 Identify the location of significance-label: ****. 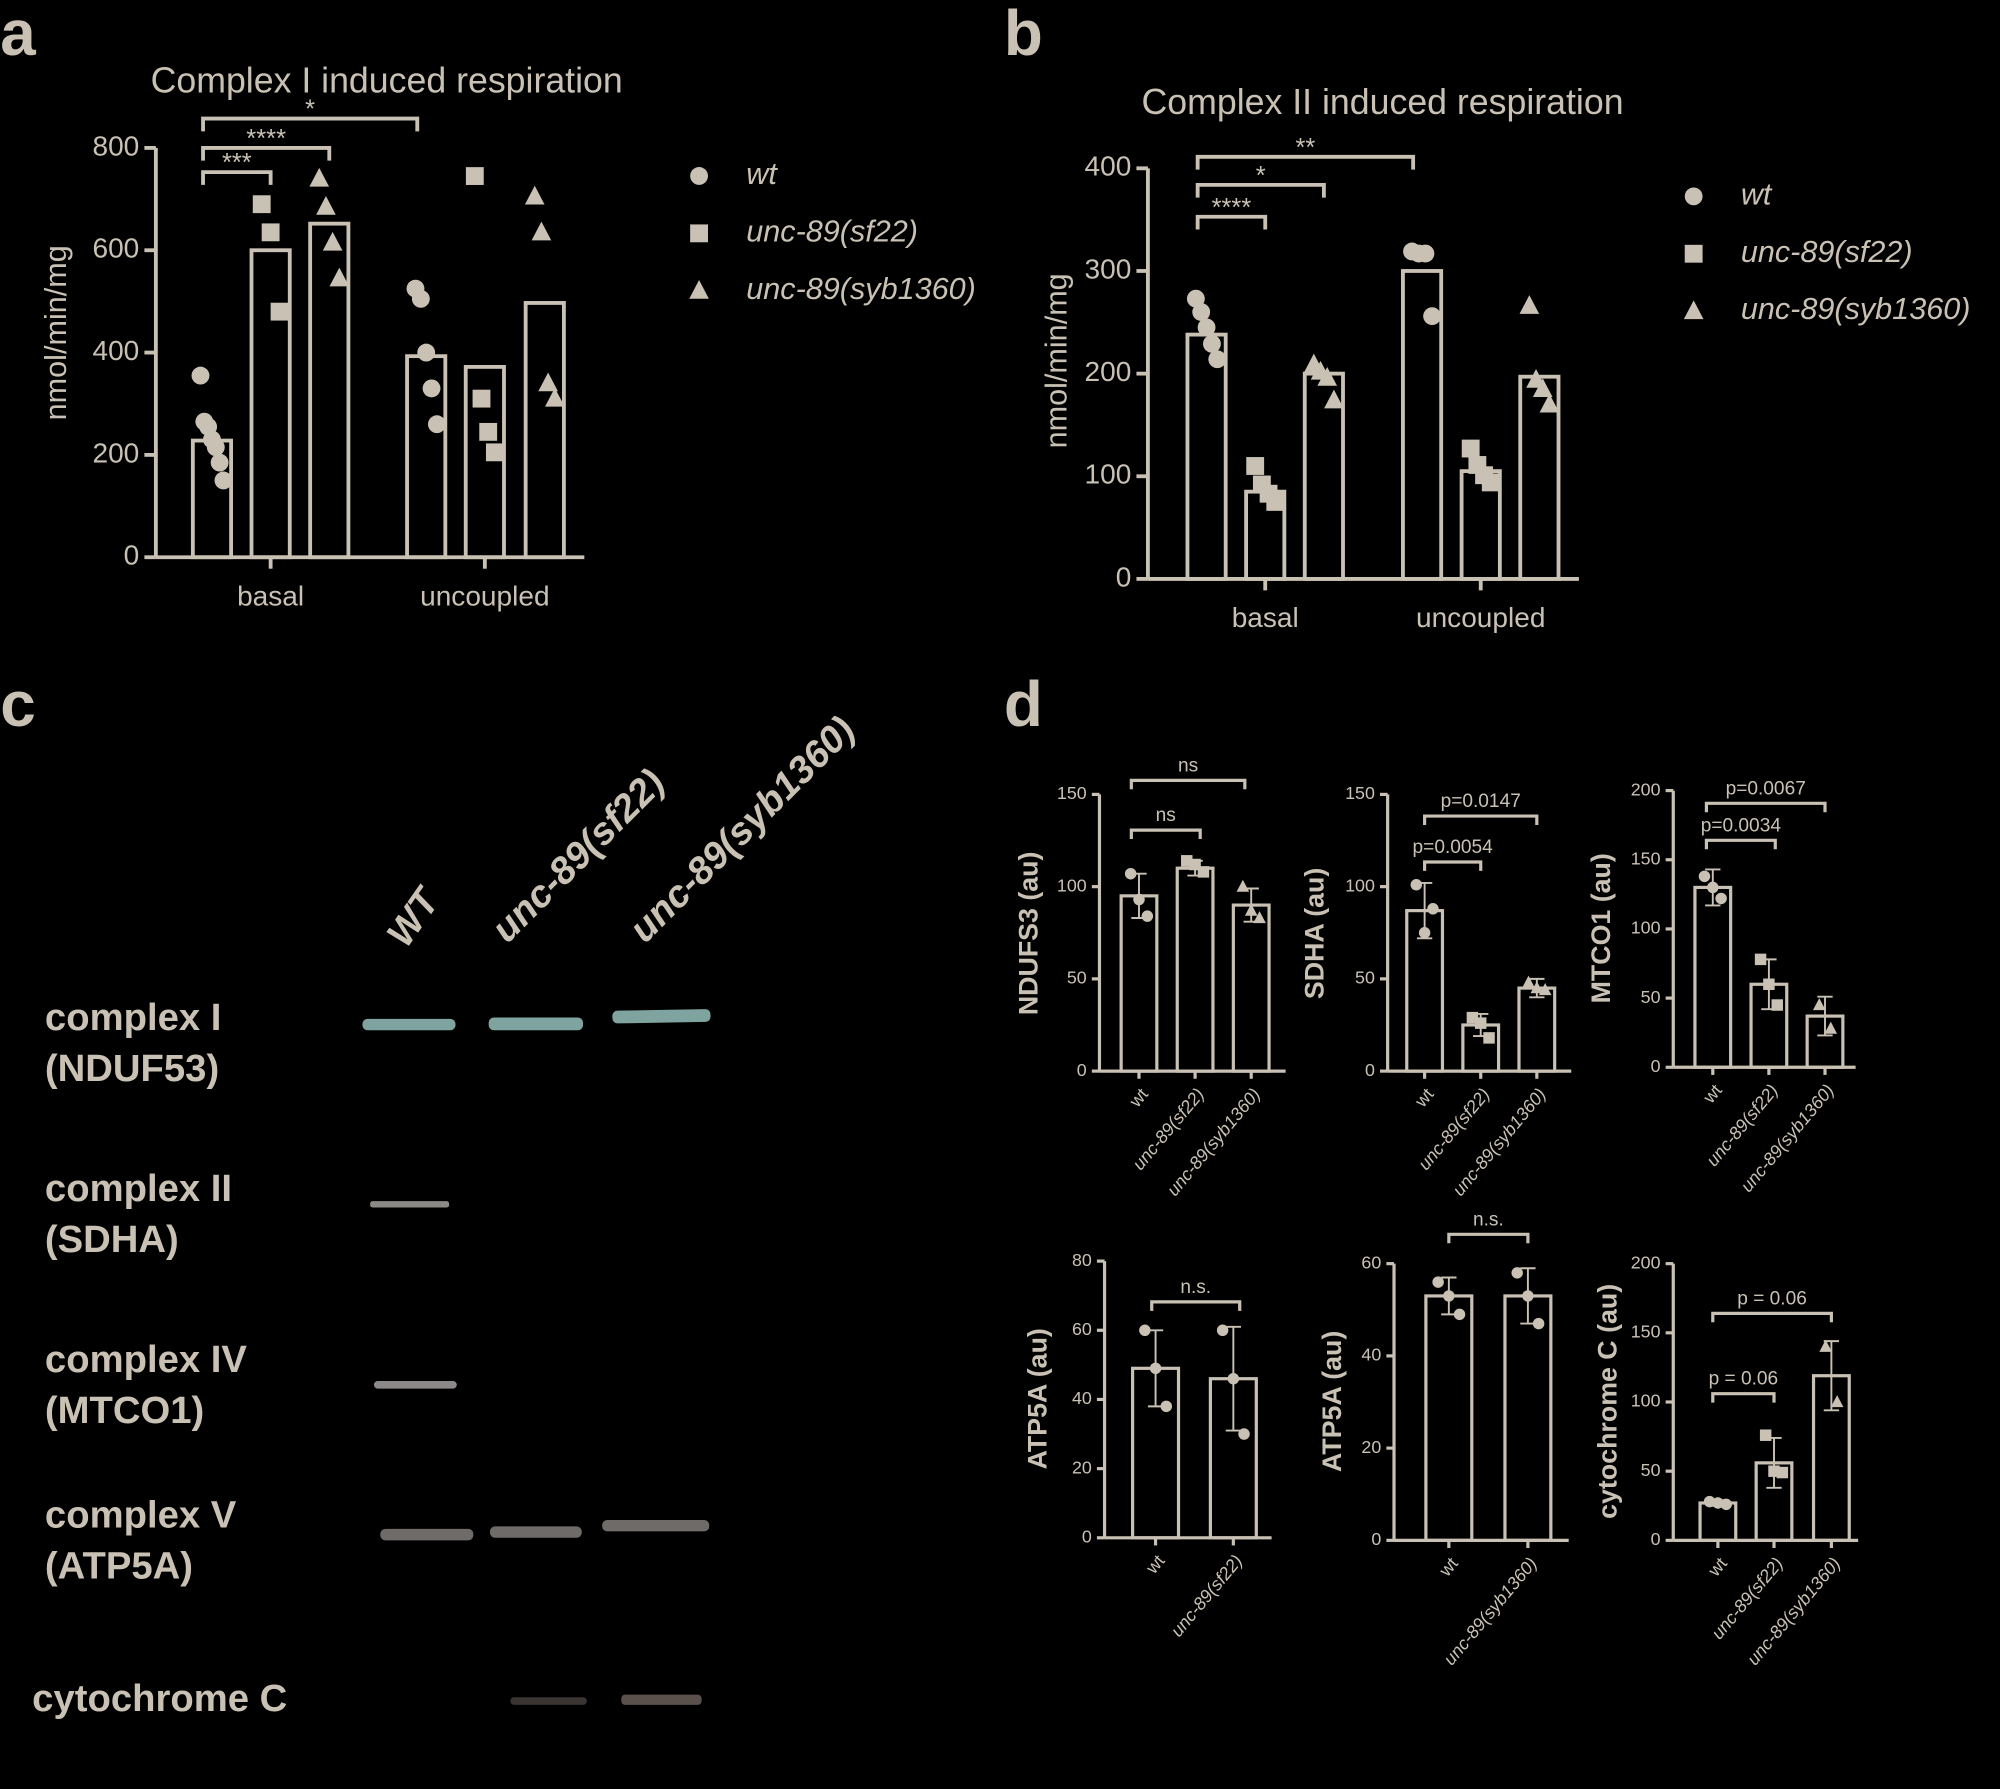
(266, 139).